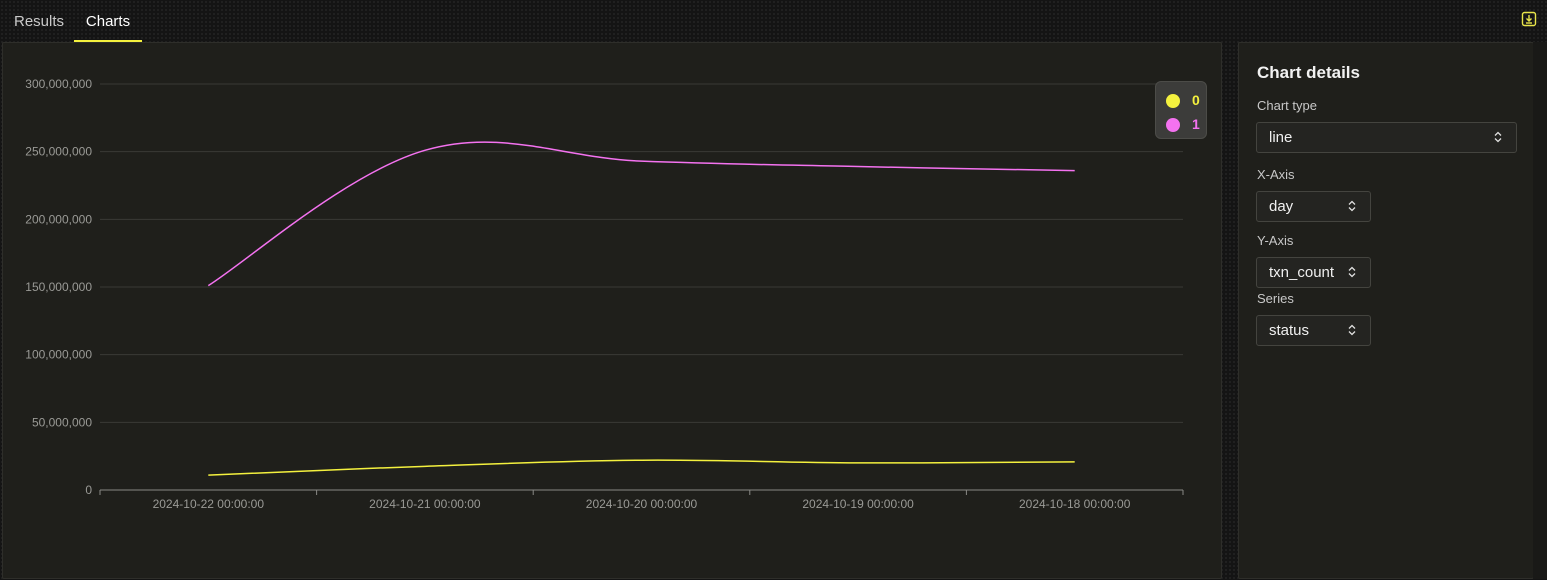  Describe the element at coordinates (1186, 125) in the screenshot. I see `legend-item-1: 1` at that location.